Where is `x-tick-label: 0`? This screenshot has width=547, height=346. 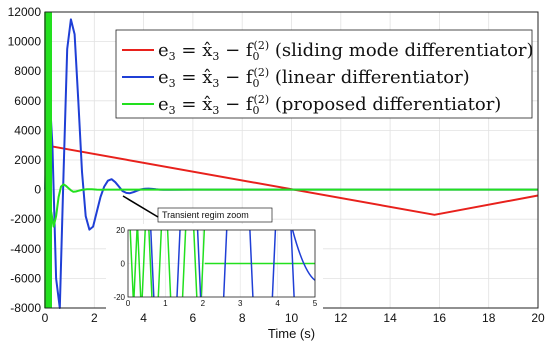 x-tick-label: 0 is located at coordinates (45, 318).